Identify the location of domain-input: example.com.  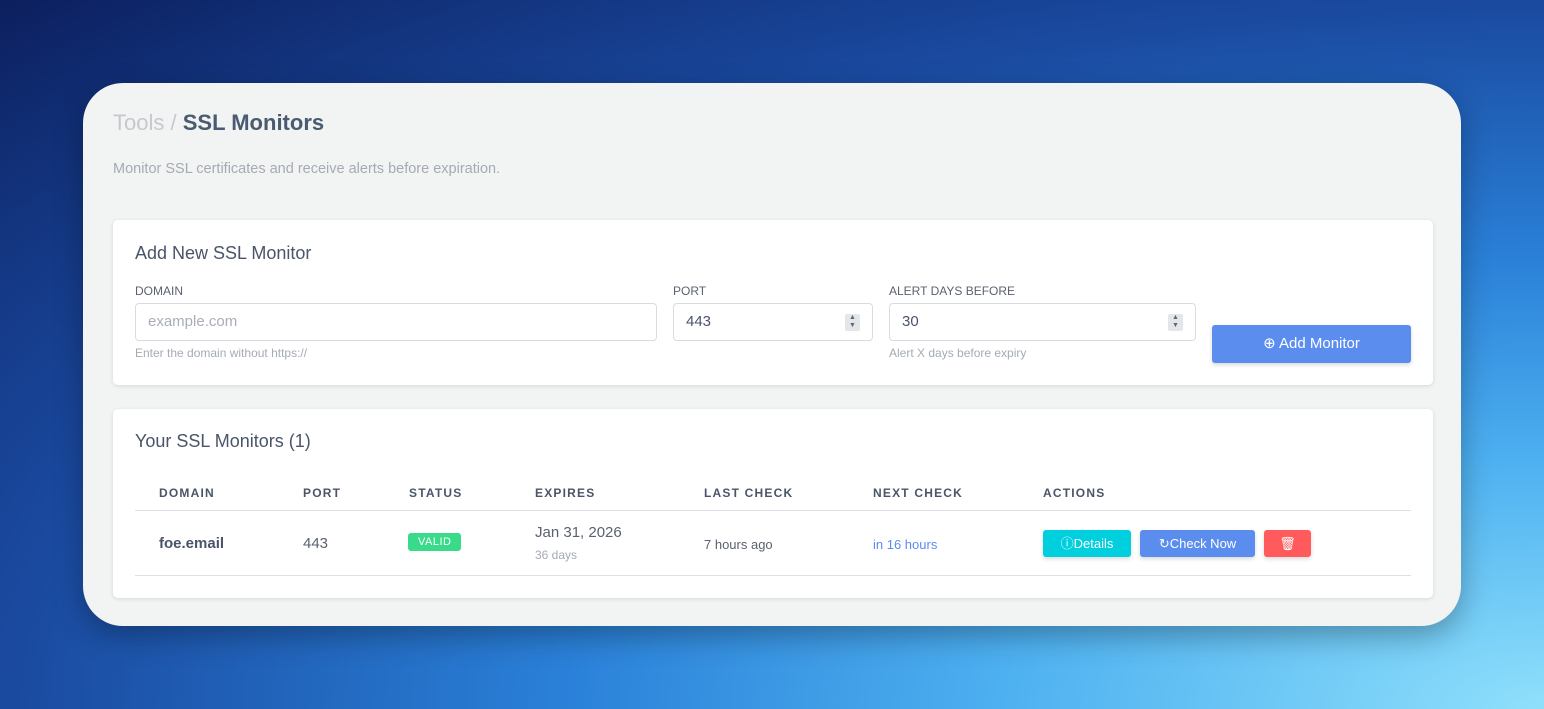
(396, 322).